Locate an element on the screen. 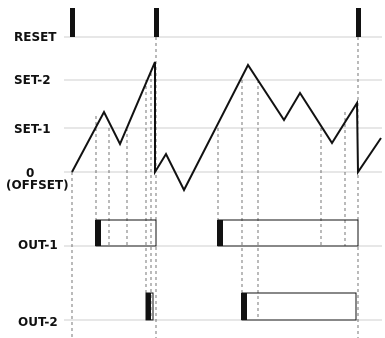 The height and width of the screenshot is (338, 385). out1-label: OUT-1 is located at coordinates (38, 245).